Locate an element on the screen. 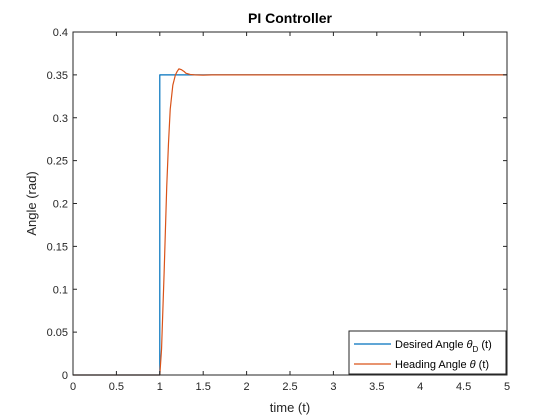 The height and width of the screenshot is (420, 560). legend-label-main: Desired Angle is located at coordinates (431, 345).